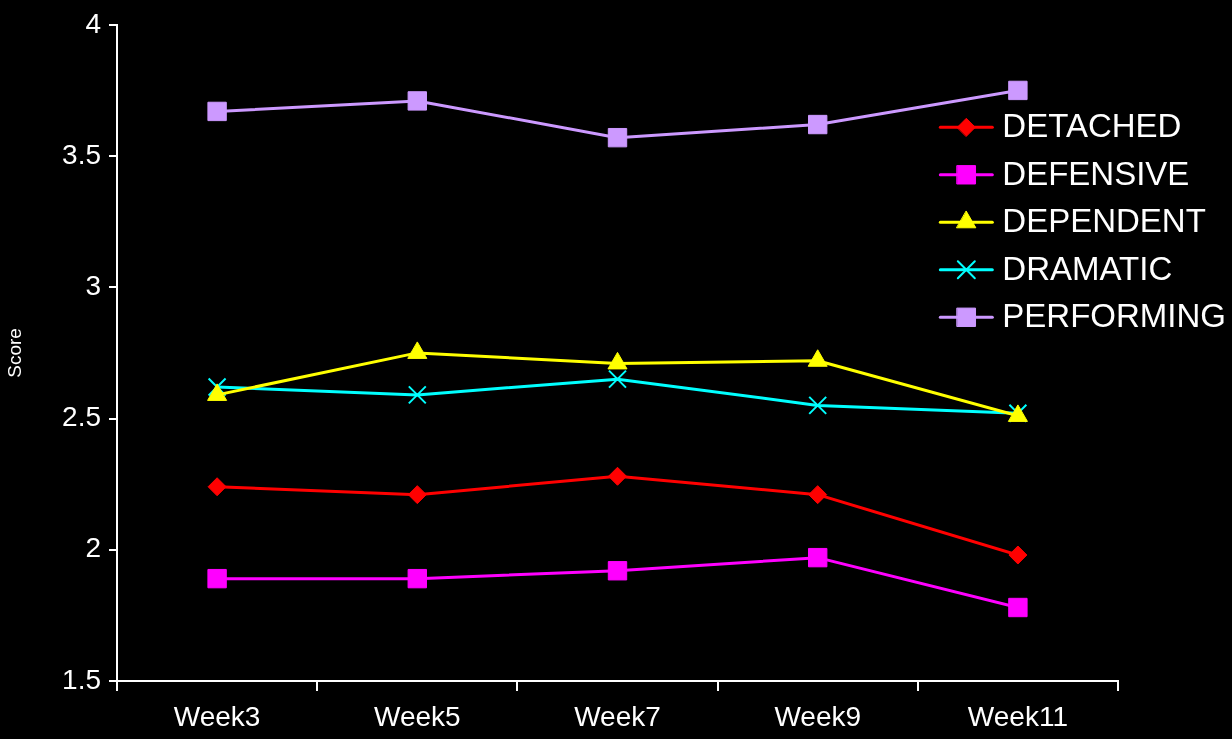 The width and height of the screenshot is (1232, 739). I want to click on x-tick-label: Week7, so click(617, 716).